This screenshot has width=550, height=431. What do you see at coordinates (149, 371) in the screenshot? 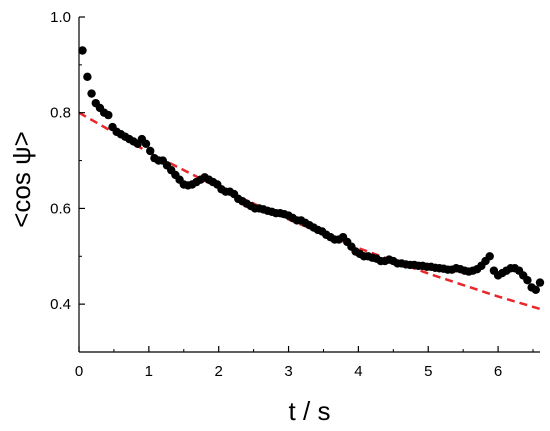
I see `x-tick-label: 1` at bounding box center [149, 371].